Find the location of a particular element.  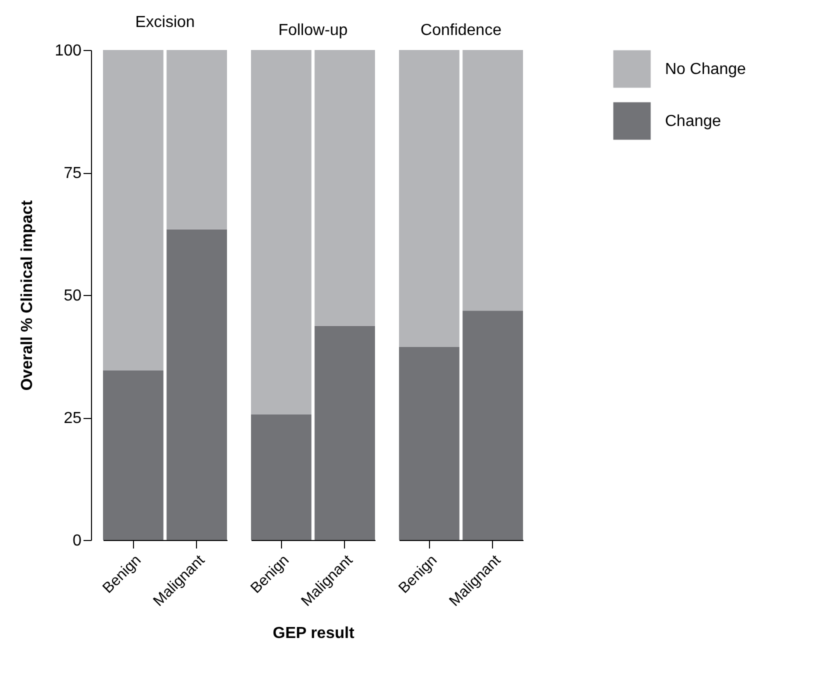

chart-title: Follow-up is located at coordinates (313, 30).